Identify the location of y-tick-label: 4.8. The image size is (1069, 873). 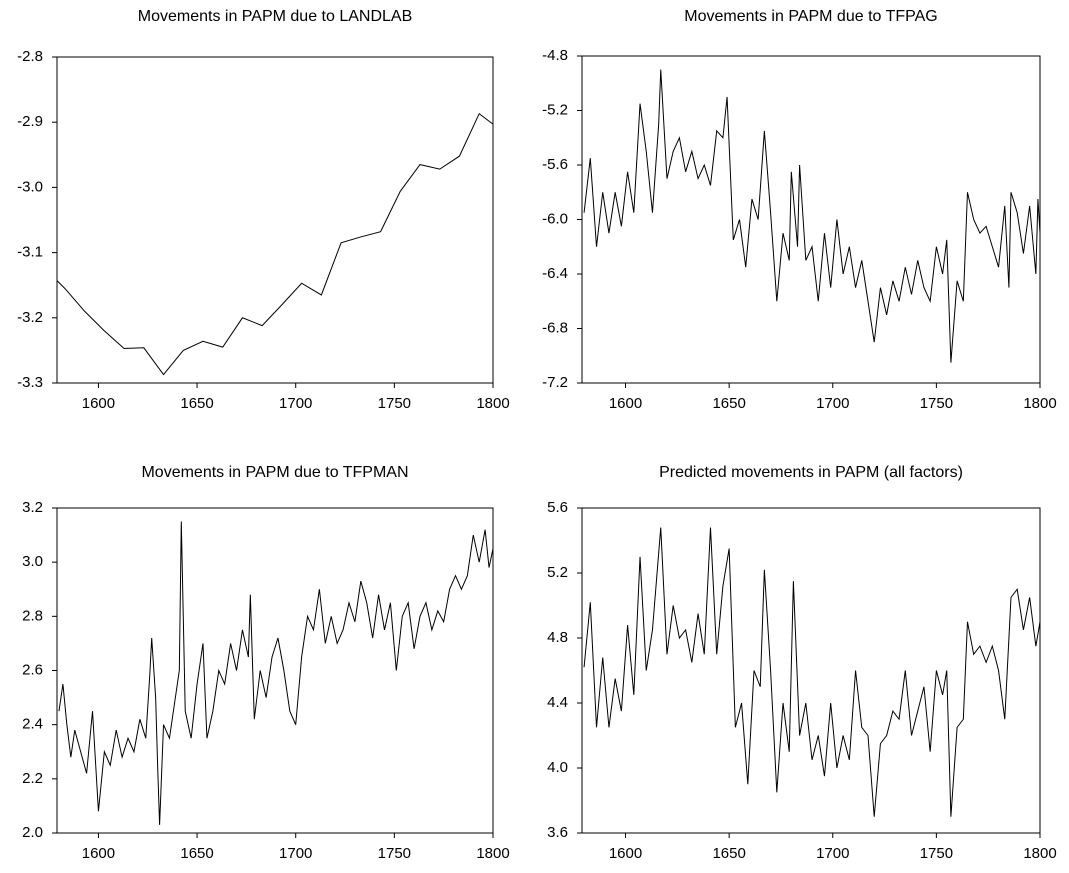
(557, 637).